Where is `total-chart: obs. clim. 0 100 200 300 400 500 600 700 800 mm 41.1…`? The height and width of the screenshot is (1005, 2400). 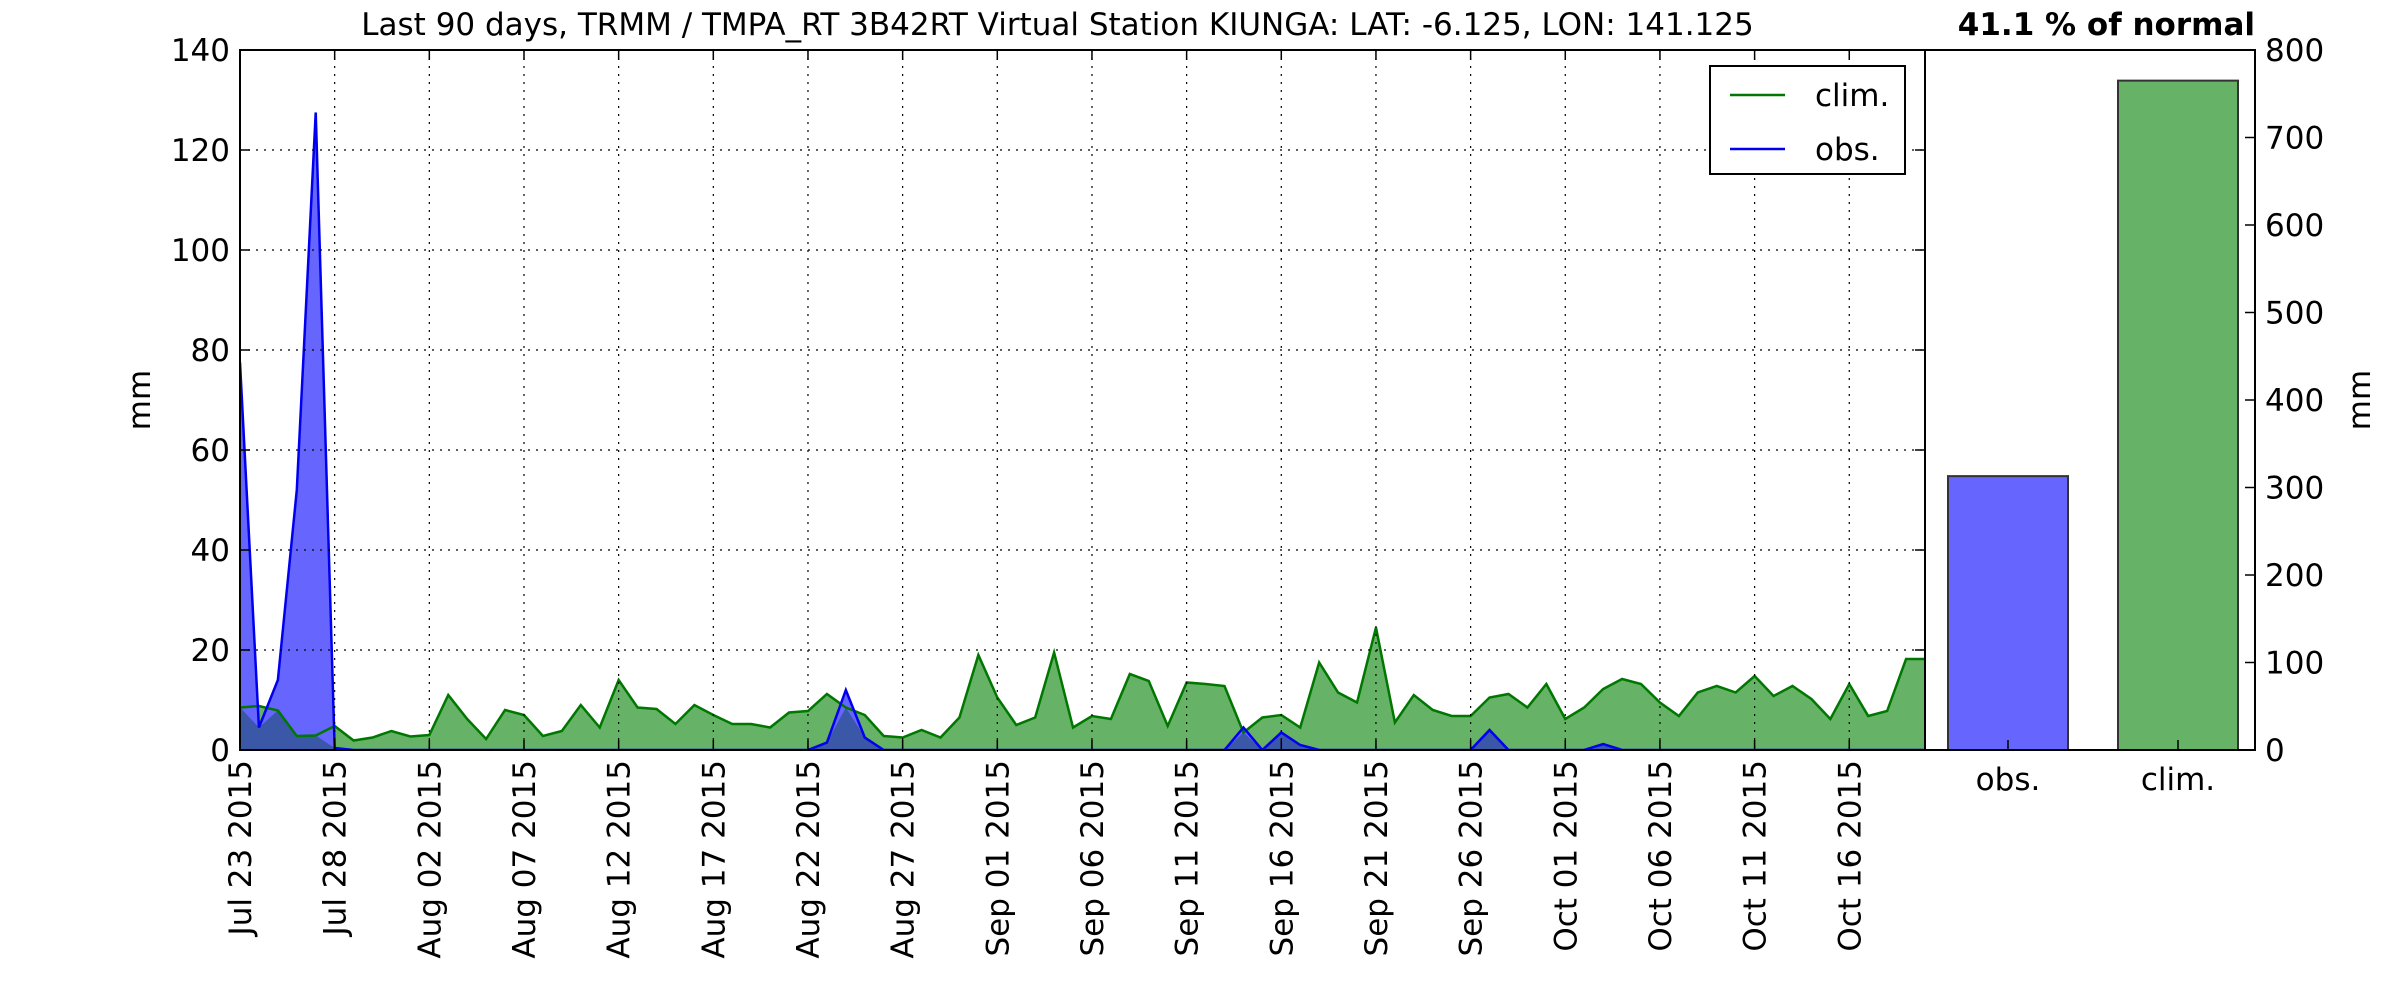
total-chart: obs. clim. 0 100 200 300 400 500 600 700 800 mm 41.1… is located at coordinates (2151, 402).